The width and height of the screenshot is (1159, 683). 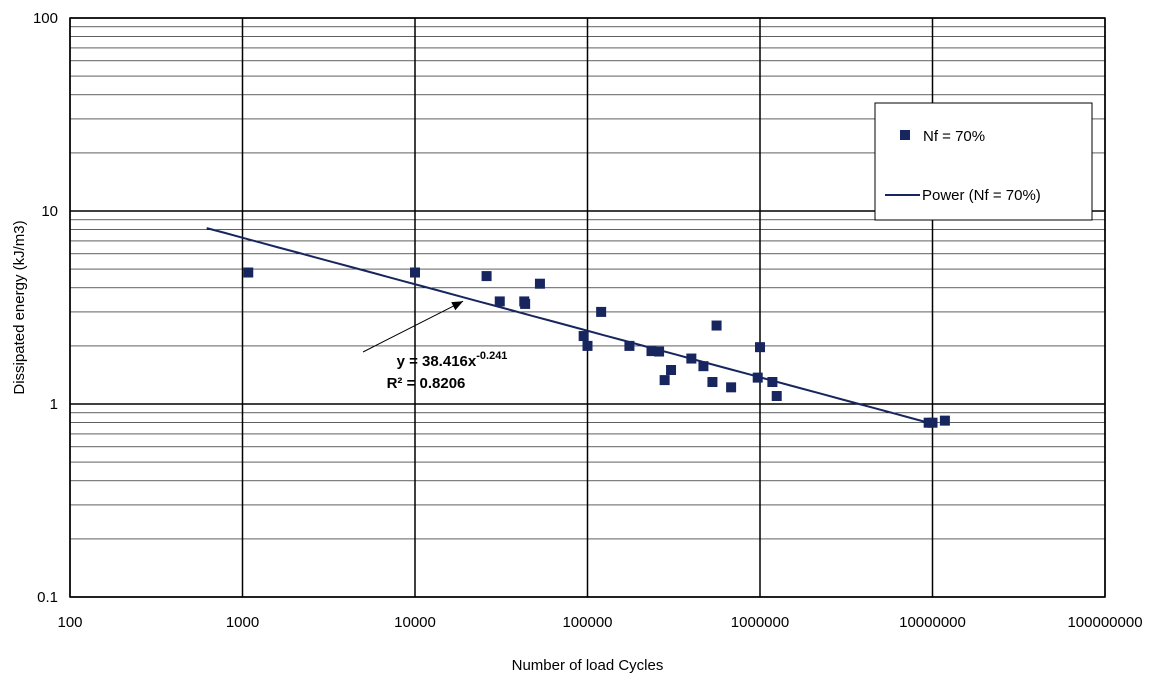 What do you see at coordinates (49, 211) in the screenshot?
I see `y-tick-label: 10` at bounding box center [49, 211].